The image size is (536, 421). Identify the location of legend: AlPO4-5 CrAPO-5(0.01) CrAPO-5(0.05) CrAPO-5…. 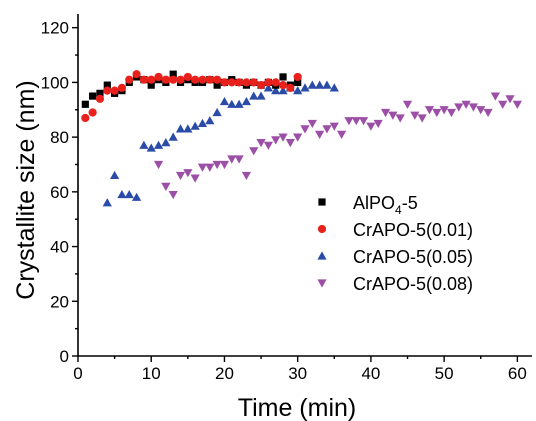
(395, 243).